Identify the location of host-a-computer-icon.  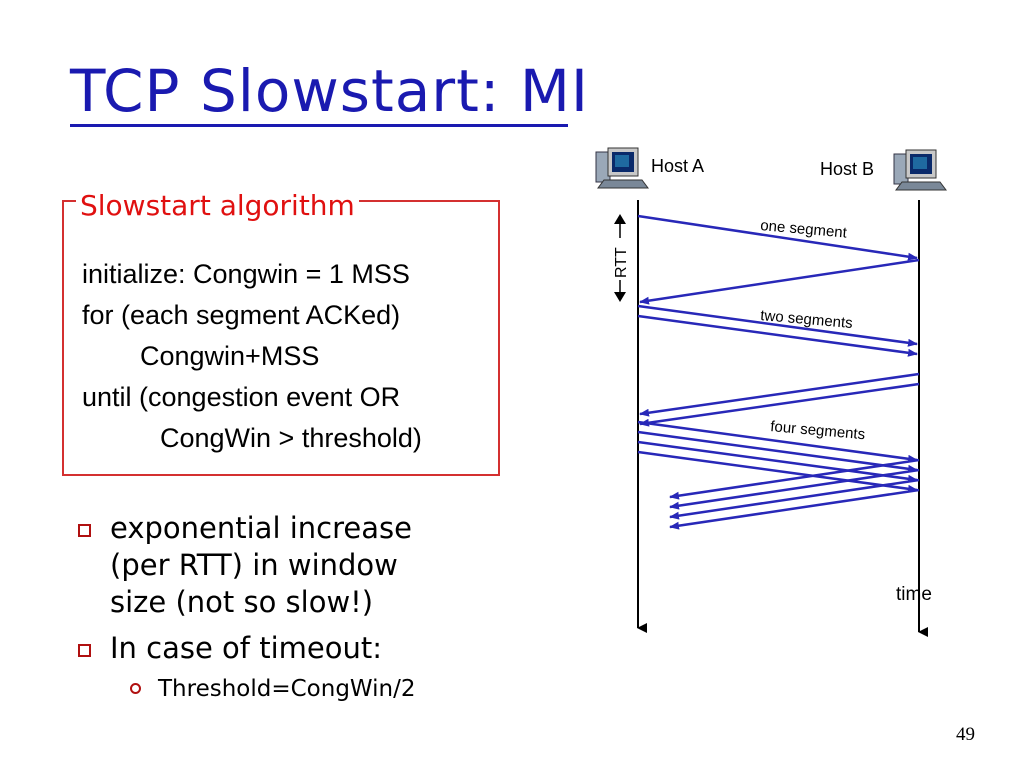
(622, 168).